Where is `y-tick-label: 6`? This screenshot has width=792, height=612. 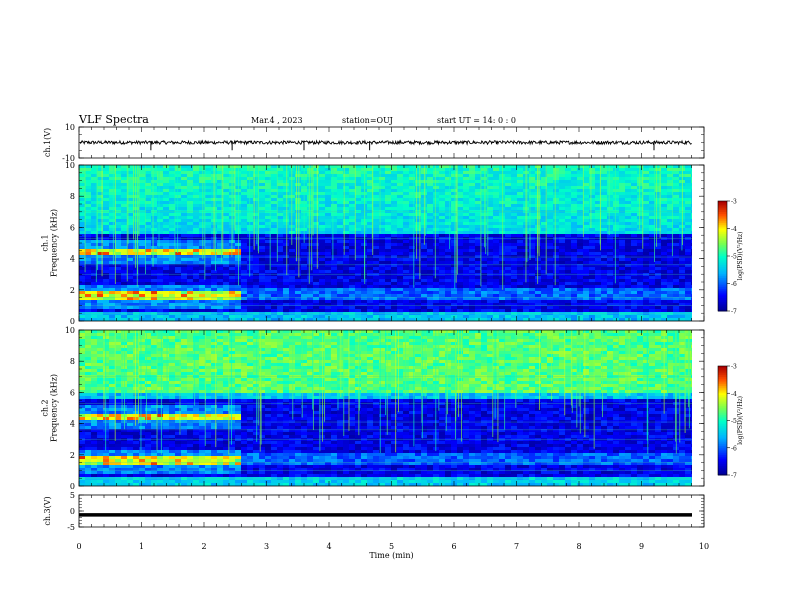
y-tick-label: 6 is located at coordinates (72, 227).